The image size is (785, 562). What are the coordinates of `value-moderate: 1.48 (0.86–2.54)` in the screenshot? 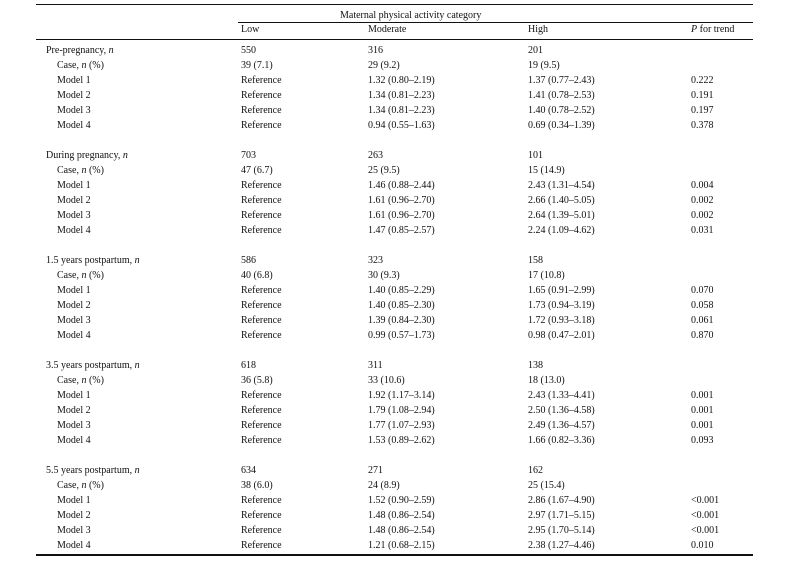 It's located at (401, 515).